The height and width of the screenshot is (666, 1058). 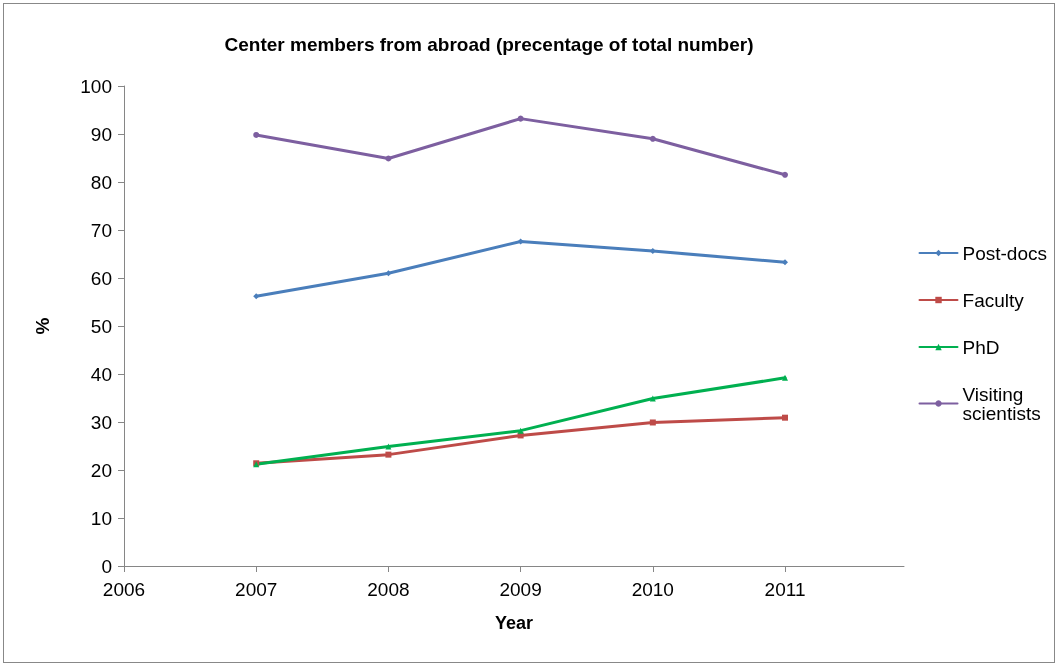 What do you see at coordinates (42, 326) in the screenshot?
I see `y-axis-title: %` at bounding box center [42, 326].